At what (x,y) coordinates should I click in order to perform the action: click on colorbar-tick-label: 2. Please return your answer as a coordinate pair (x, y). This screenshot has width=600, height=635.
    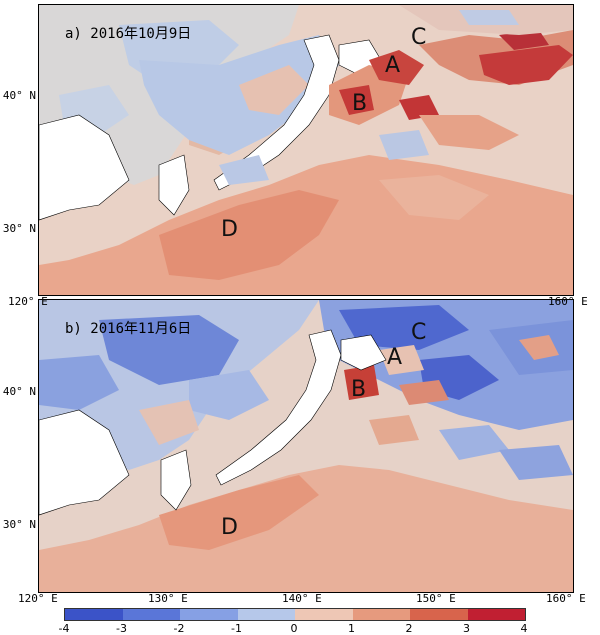
    Looking at the image, I should click on (409, 628).